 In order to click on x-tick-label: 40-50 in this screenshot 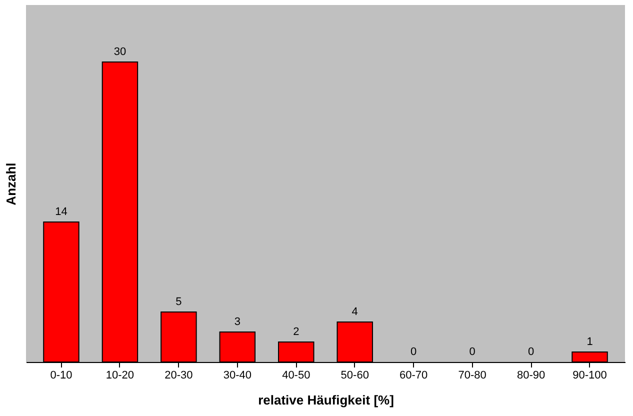, I will do `click(296, 376)`.